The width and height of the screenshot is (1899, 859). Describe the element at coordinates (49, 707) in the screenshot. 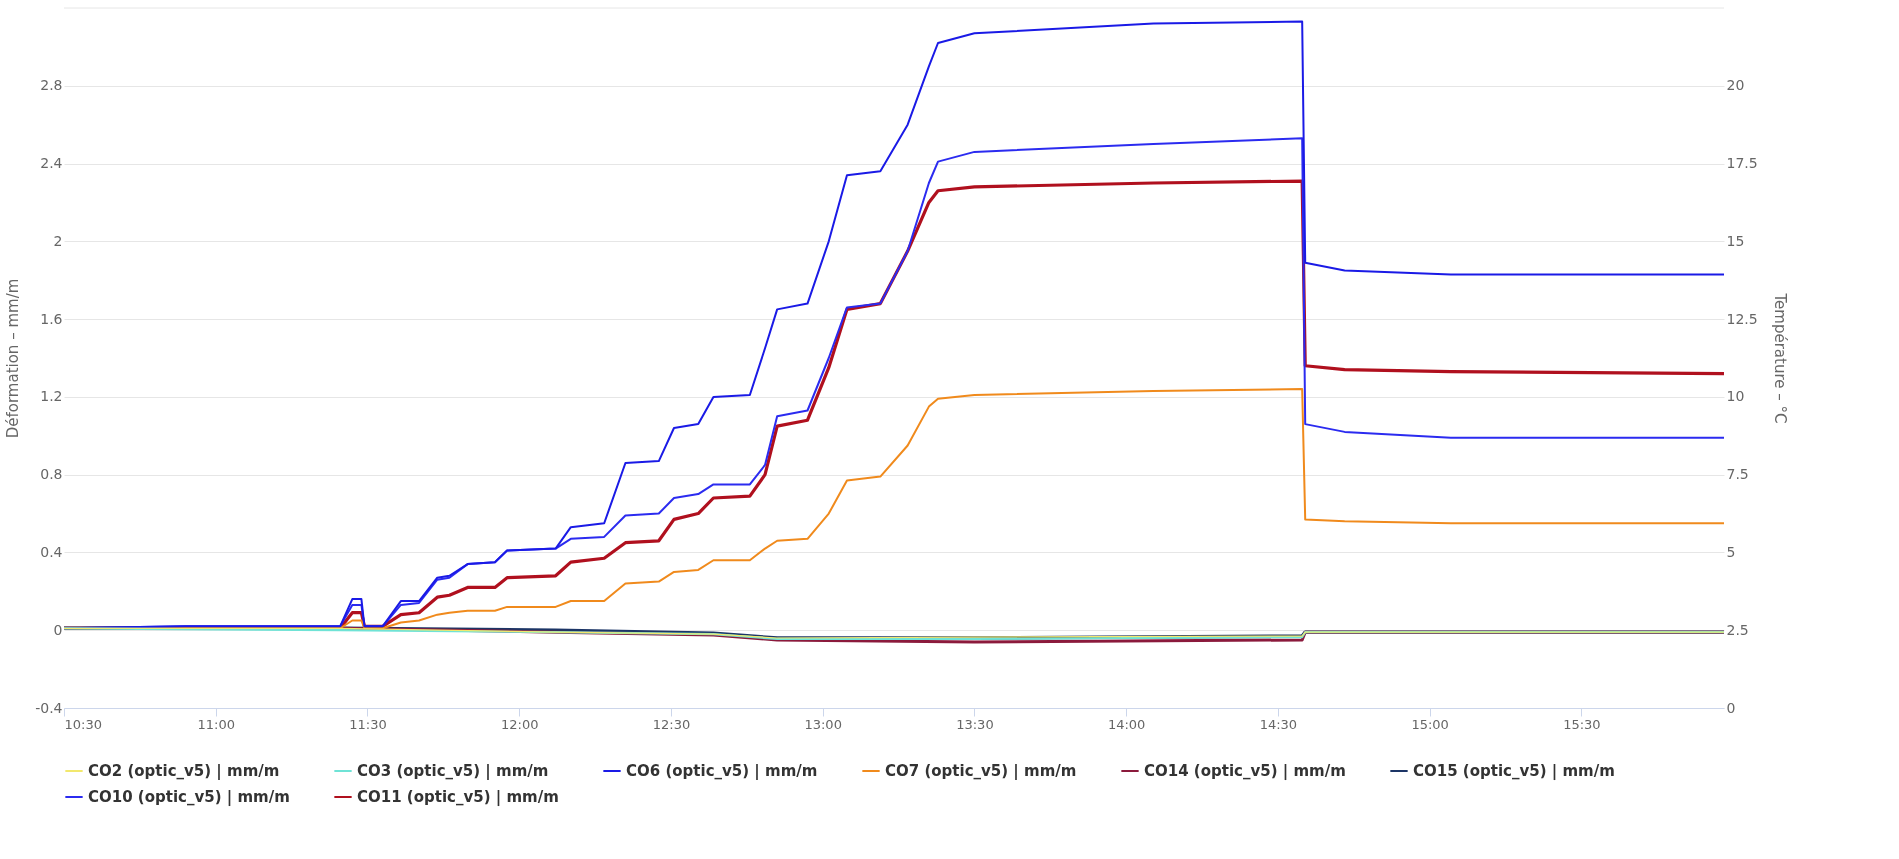

I see `y-tick-label: -0.4` at that location.